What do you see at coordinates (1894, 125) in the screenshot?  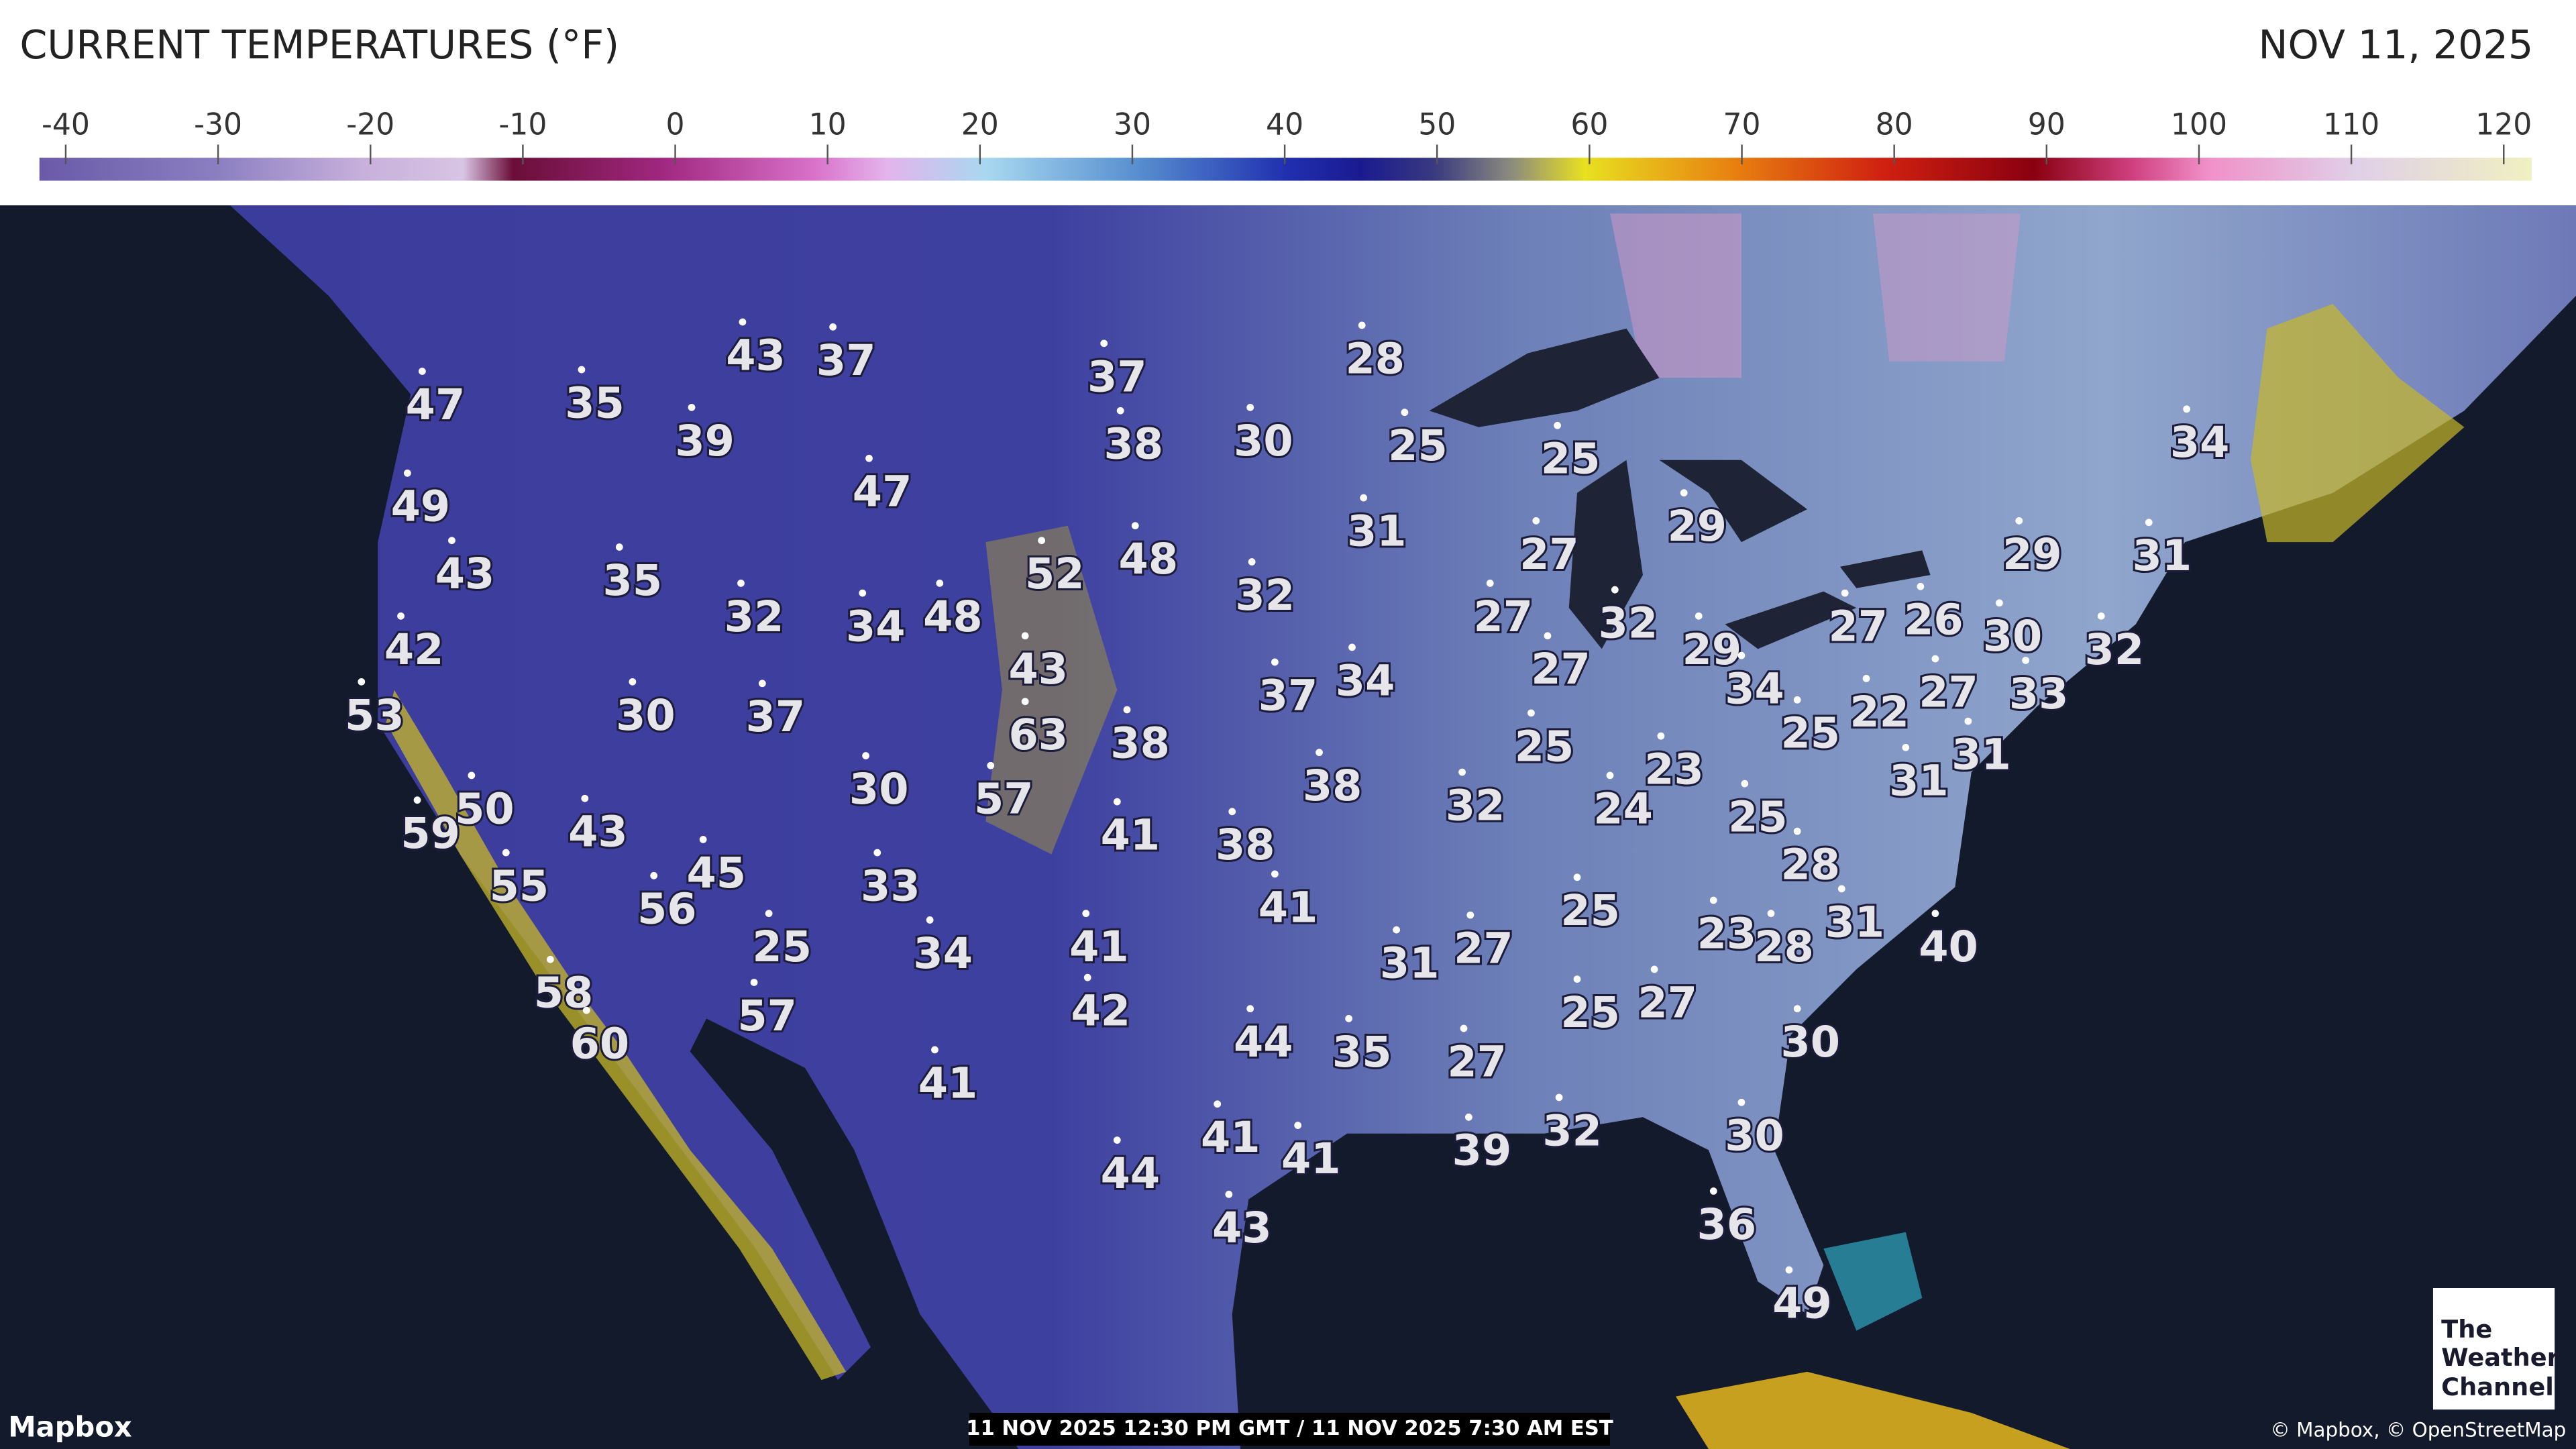 I see `scale-tick-label: 80` at bounding box center [1894, 125].